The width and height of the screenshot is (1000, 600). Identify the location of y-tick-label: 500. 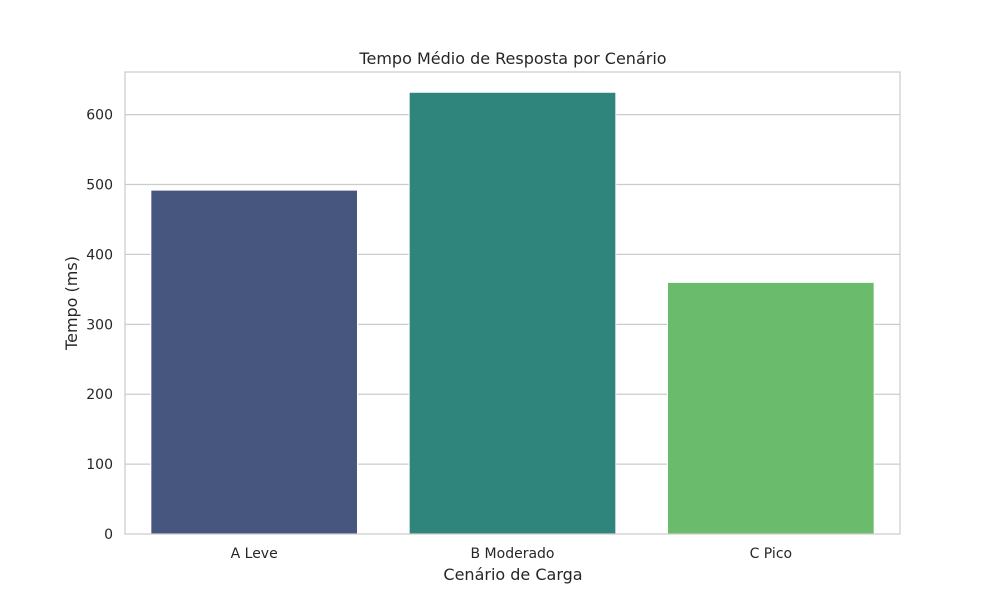
(99, 186).